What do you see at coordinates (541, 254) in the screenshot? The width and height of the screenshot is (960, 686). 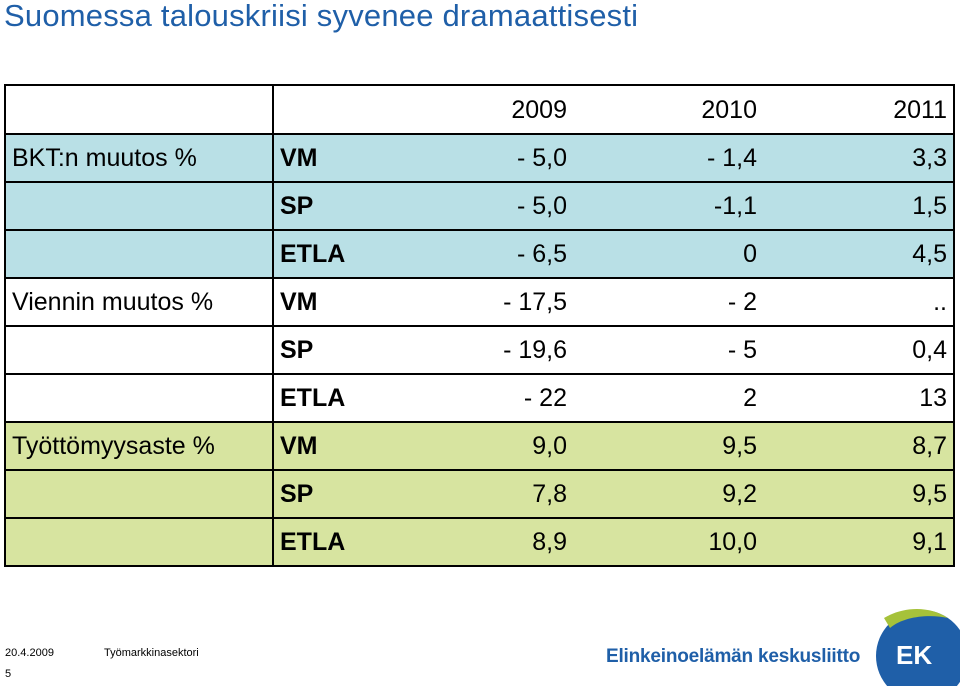 I see `value-2009: - 6,5` at bounding box center [541, 254].